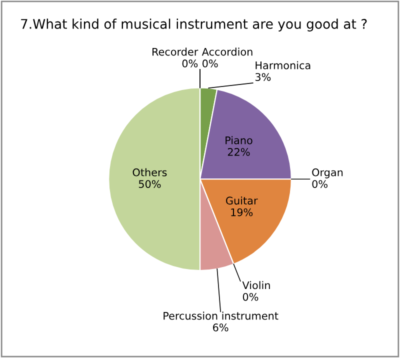  What do you see at coordinates (256, 285) in the screenshot?
I see `category-label: Violin` at bounding box center [256, 285].